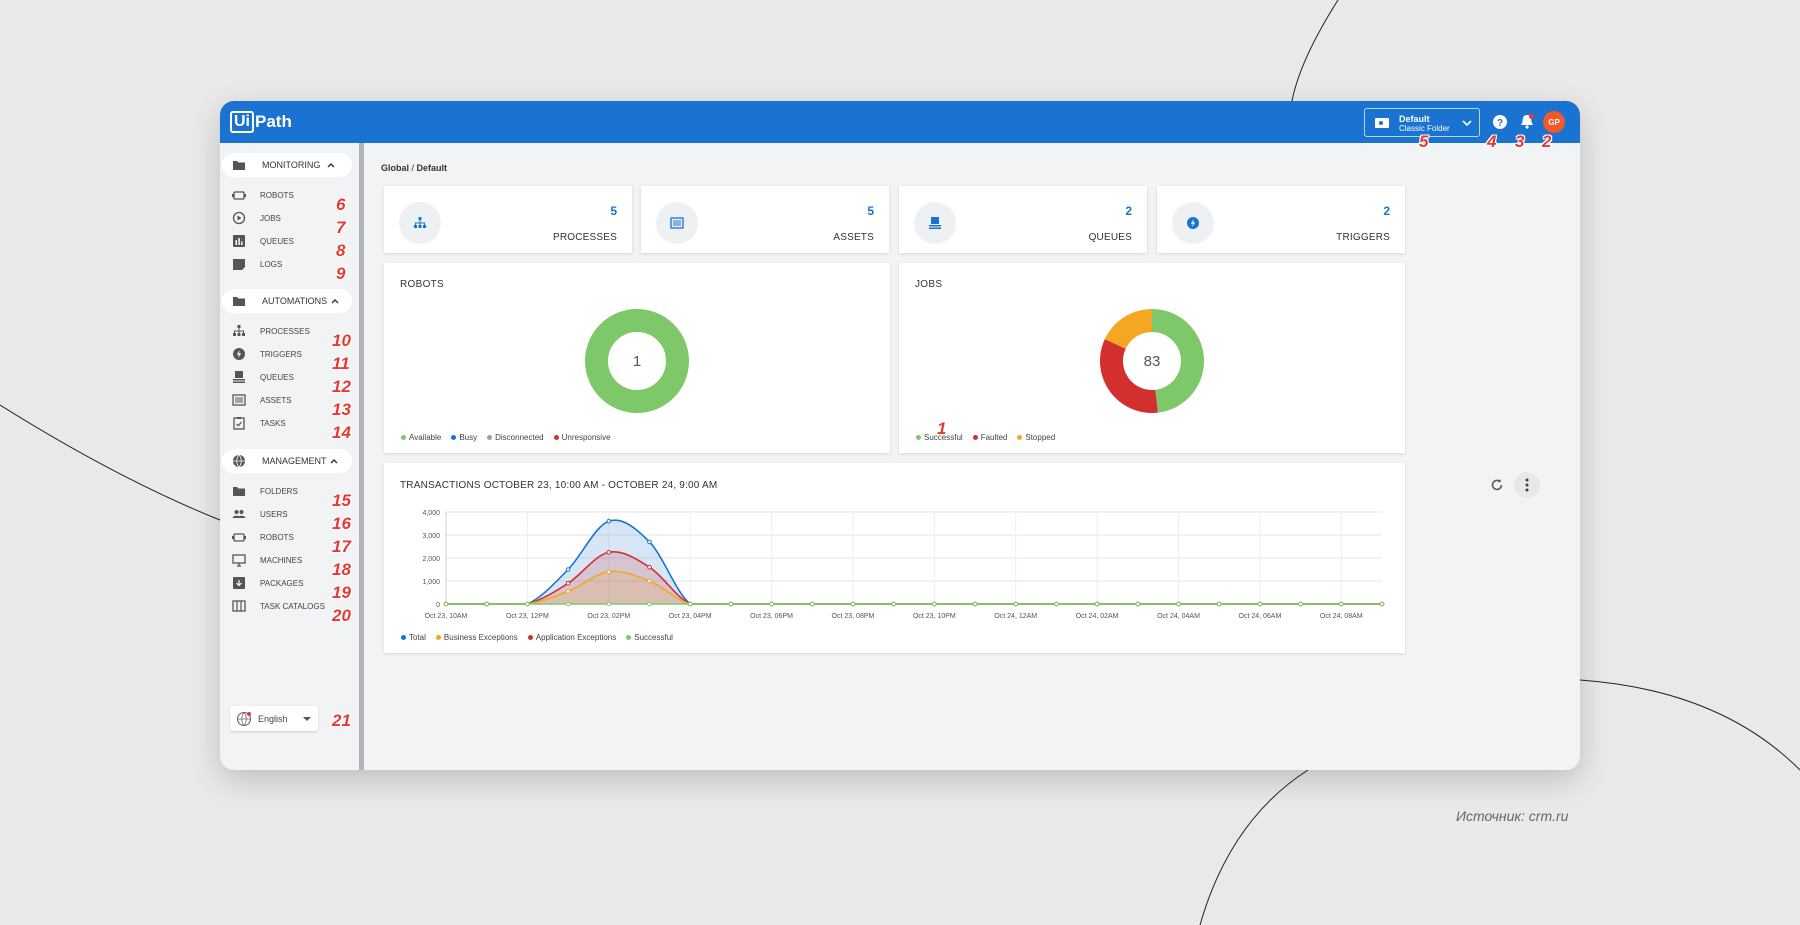 Image resolution: width=1800 pixels, height=925 pixels. Describe the element at coordinates (341, 615) in the screenshot. I see `annotation-number: 20` at that location.